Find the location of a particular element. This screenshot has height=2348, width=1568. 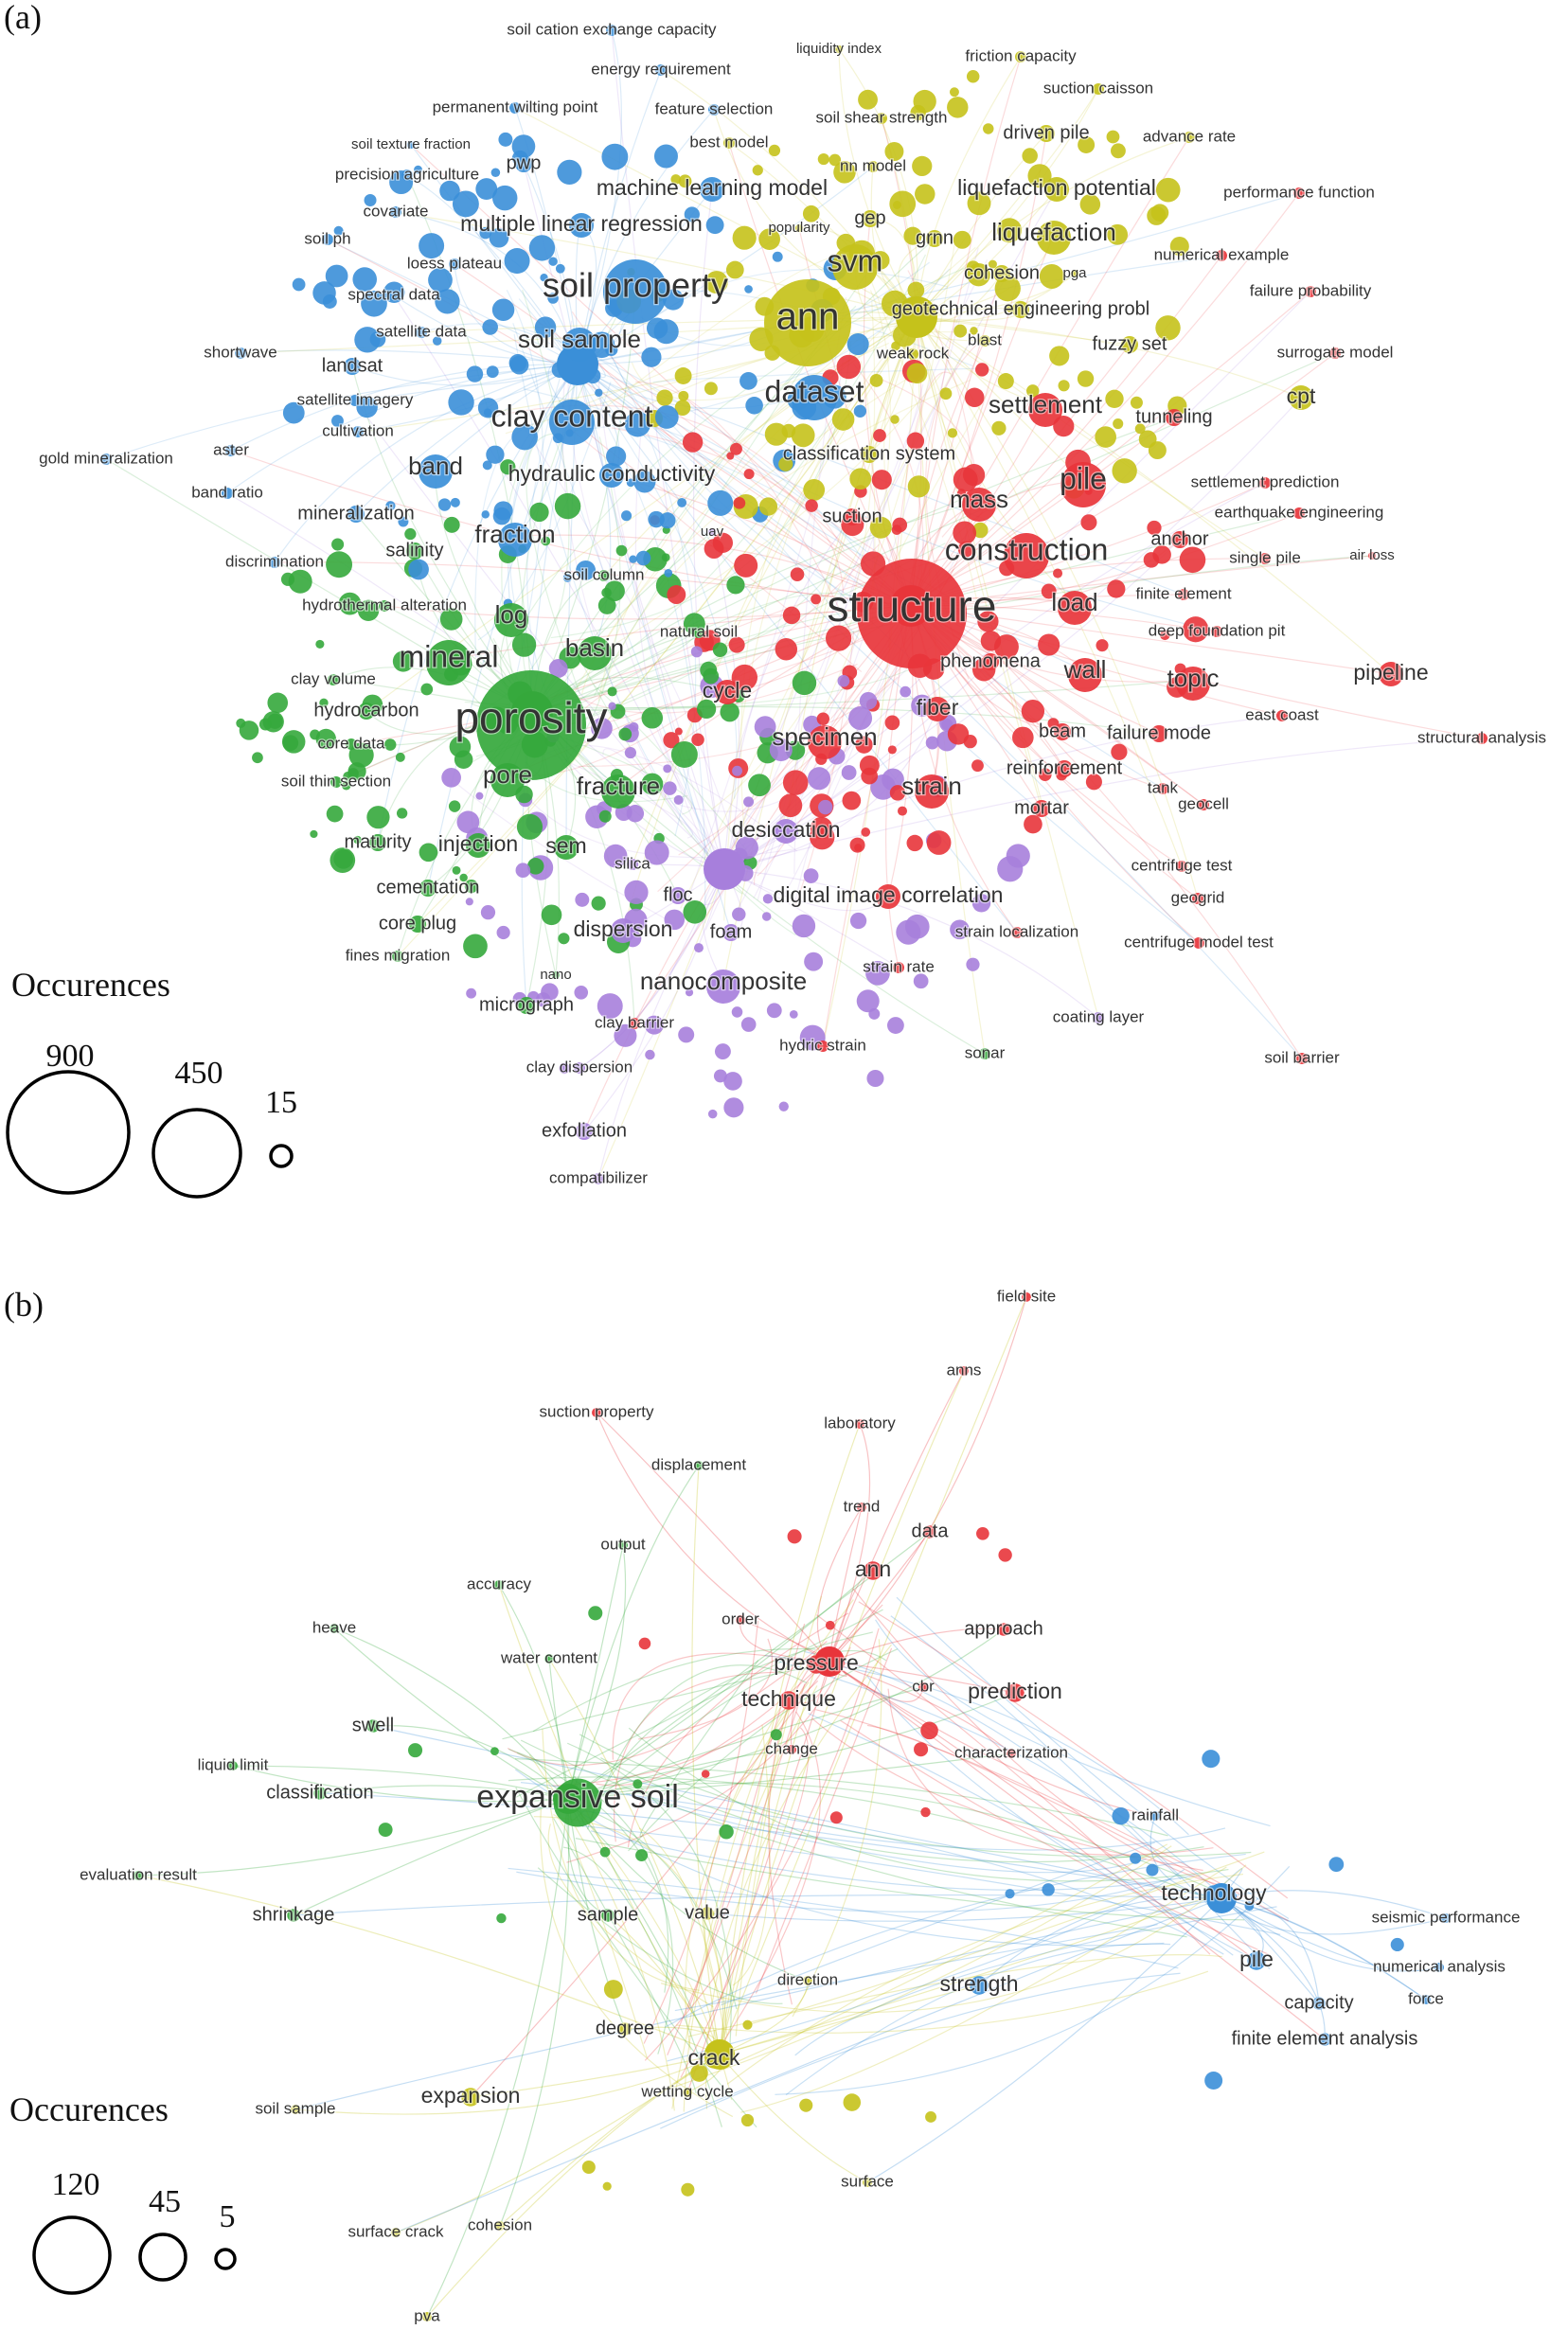

keyword-label: clay barrier is located at coordinates (634, 1022).